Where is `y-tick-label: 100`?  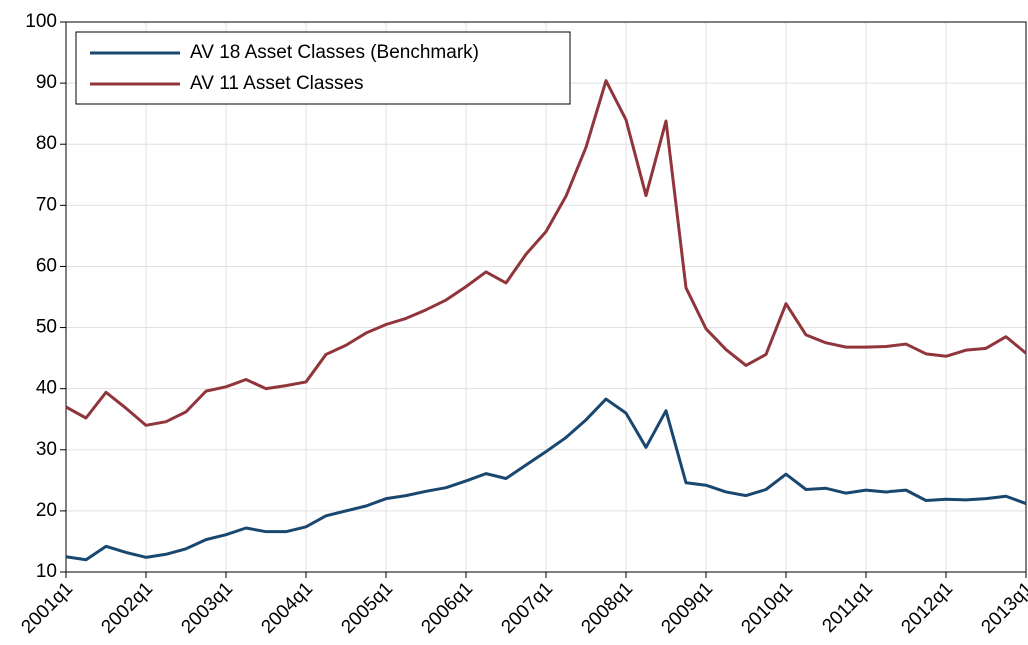 y-tick-label: 100 is located at coordinates (41, 21).